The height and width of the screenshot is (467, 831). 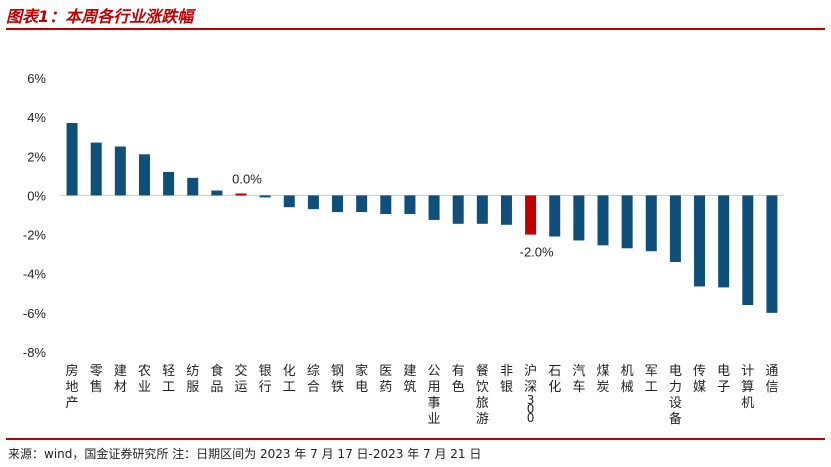 I want to click on x-category-label: 通信, so click(x=771, y=379).